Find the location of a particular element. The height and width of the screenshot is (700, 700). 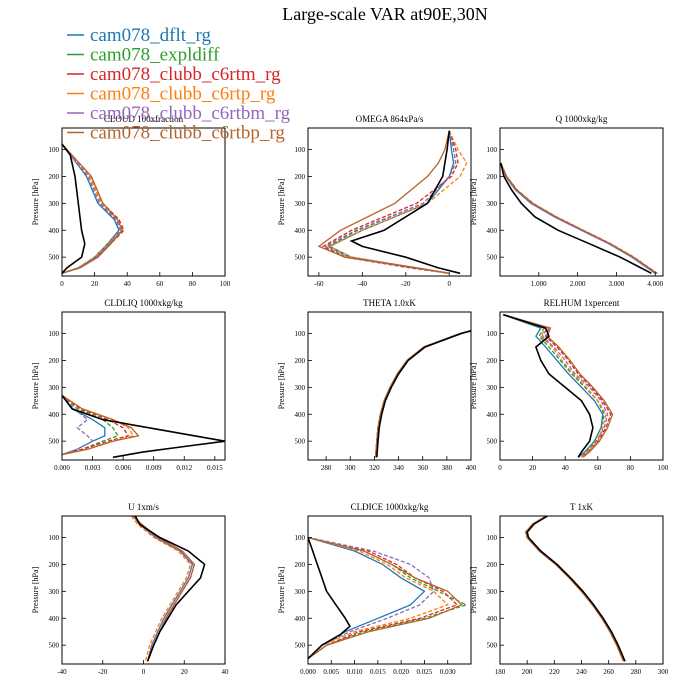

panel-8-title: CLDICE 1000xkg/kg is located at coordinates (390, 507).